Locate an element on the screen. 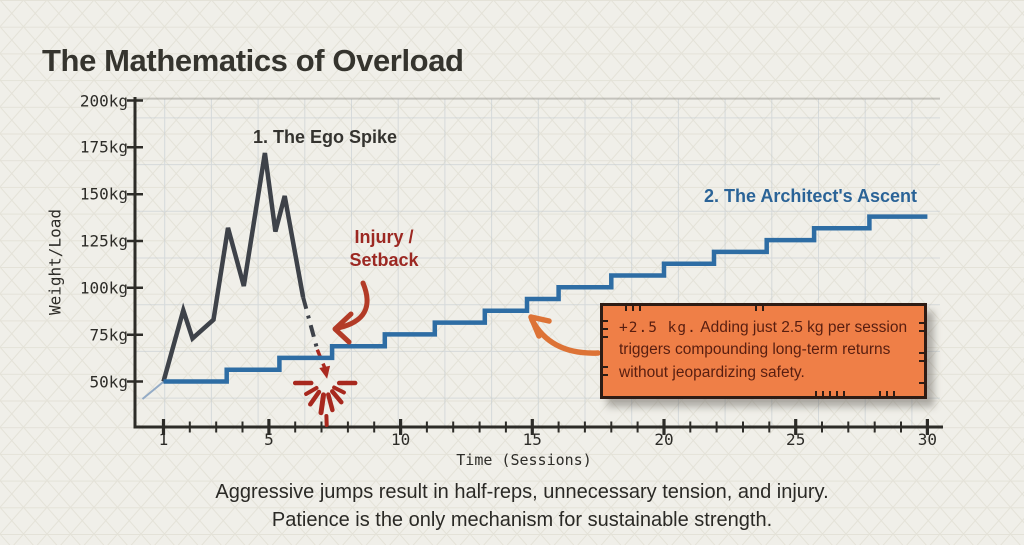 Image resolution: width=1024 pixels, height=545 pixels. ego-spike-label: 1. The Ego Spike is located at coordinates (325, 137).